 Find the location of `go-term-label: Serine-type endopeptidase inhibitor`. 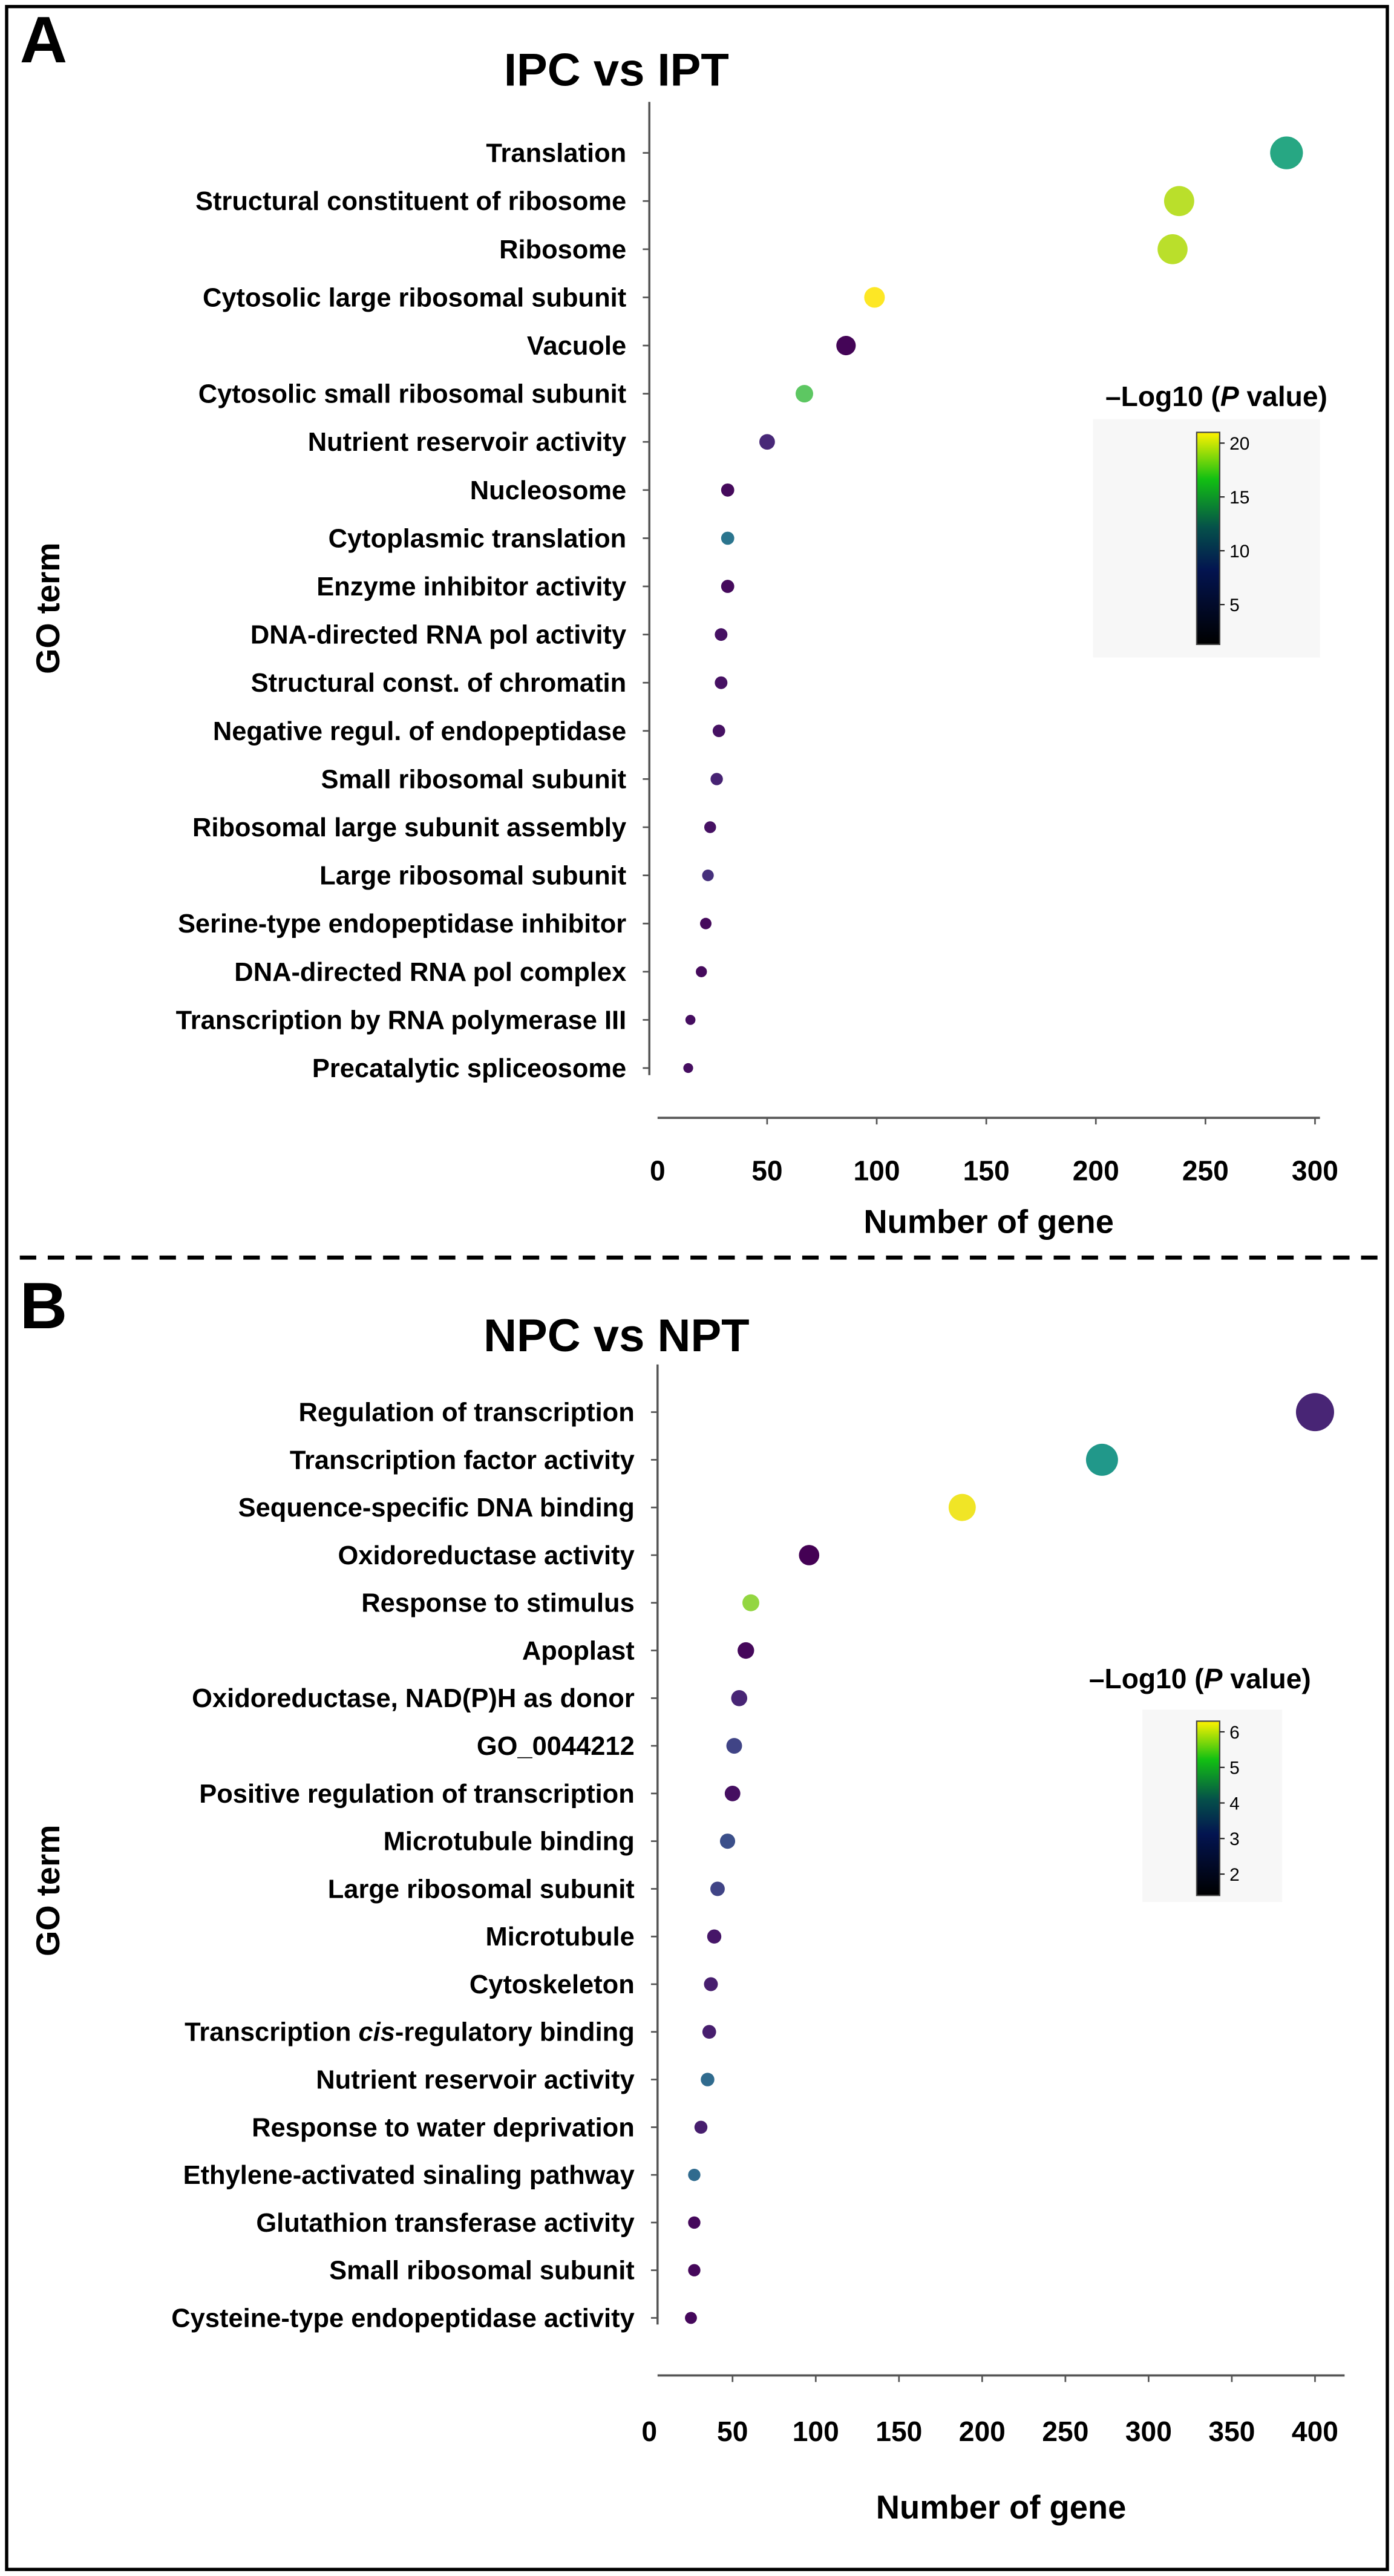

go-term-label: Serine-type endopeptidase inhibitor is located at coordinates (402, 924).